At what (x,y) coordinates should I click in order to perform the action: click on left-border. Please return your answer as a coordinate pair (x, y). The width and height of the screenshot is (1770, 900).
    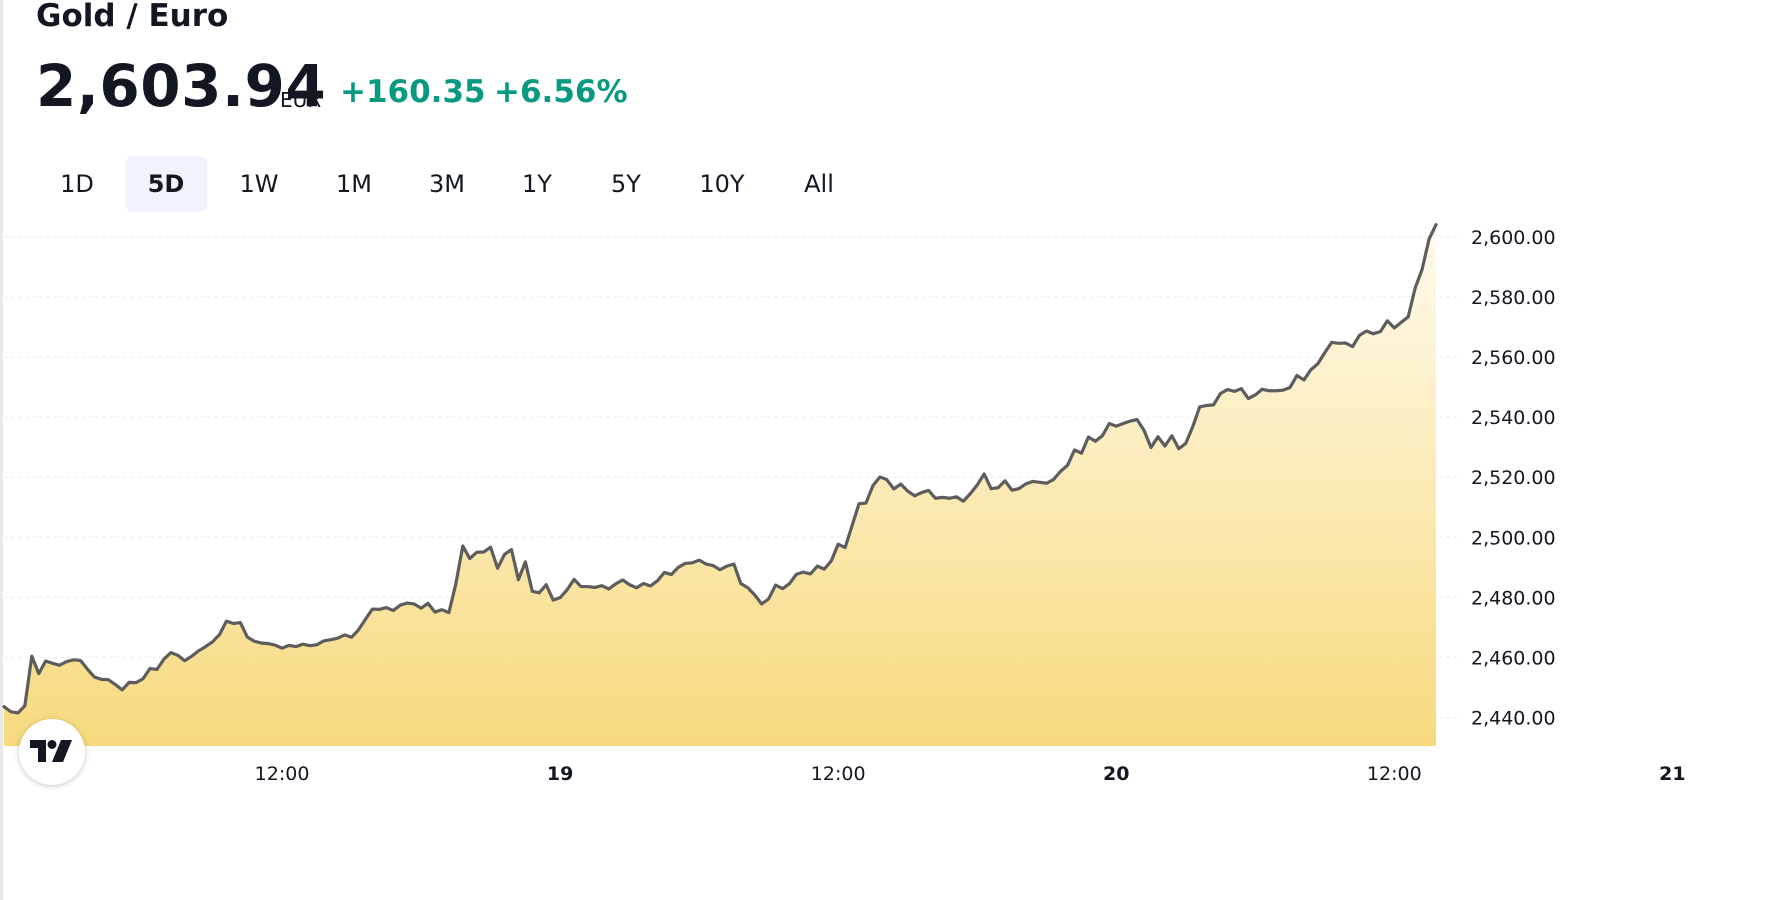
    Looking at the image, I should click on (1, 450).